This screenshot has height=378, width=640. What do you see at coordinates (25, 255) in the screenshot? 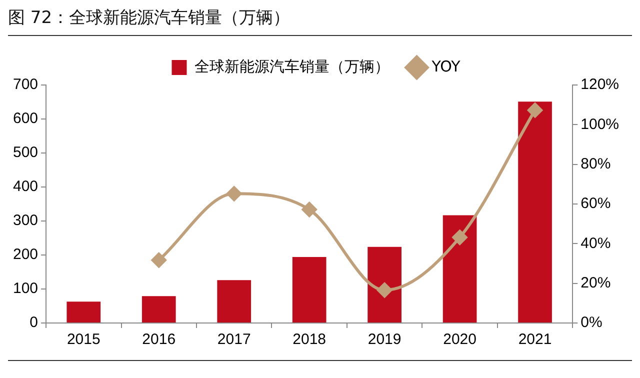
I see `y-tick-label: 200` at bounding box center [25, 255].